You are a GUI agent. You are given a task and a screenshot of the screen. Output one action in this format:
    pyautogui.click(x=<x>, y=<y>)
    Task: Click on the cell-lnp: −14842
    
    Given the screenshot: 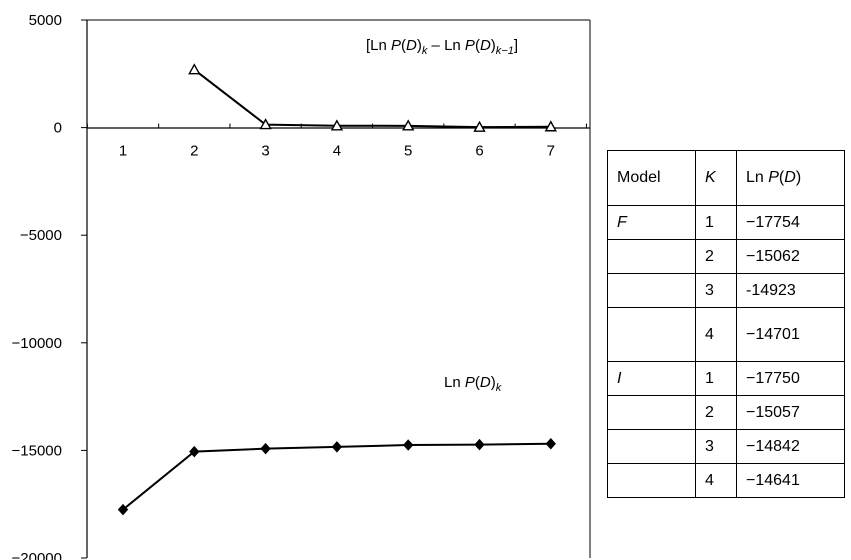 What is the action you would take?
    pyautogui.click(x=790, y=446)
    